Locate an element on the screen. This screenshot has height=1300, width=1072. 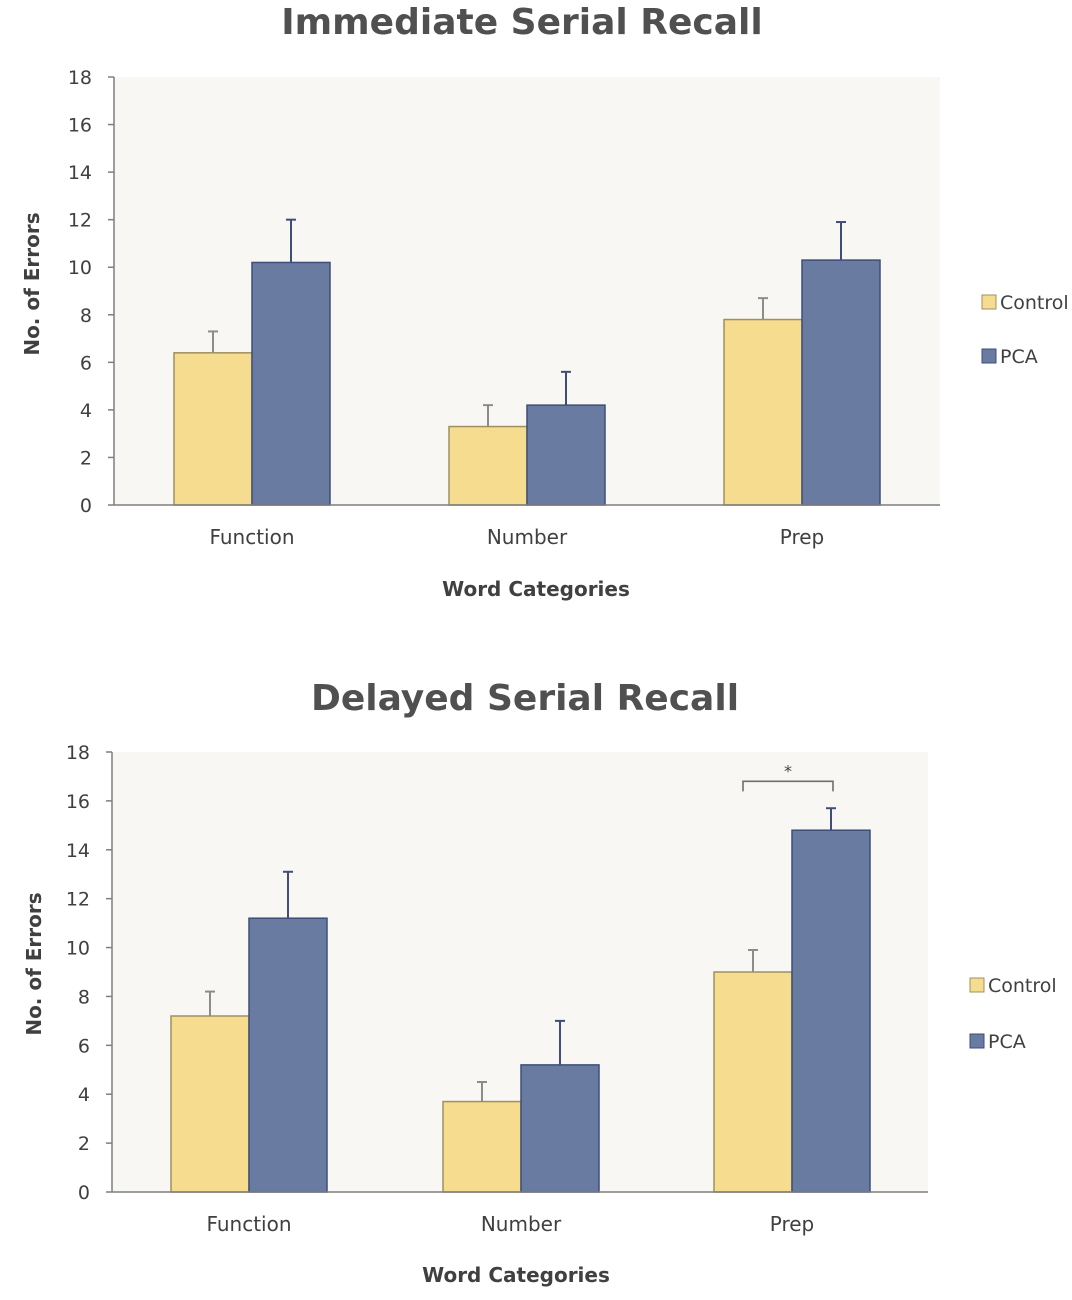
significance-markers: * is located at coordinates (788, 776).